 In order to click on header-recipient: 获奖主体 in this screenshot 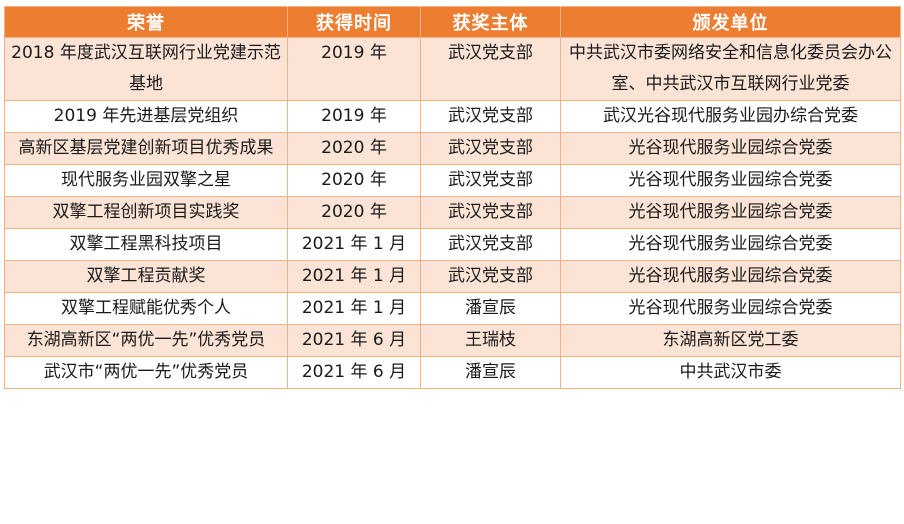, I will do `click(490, 22)`.